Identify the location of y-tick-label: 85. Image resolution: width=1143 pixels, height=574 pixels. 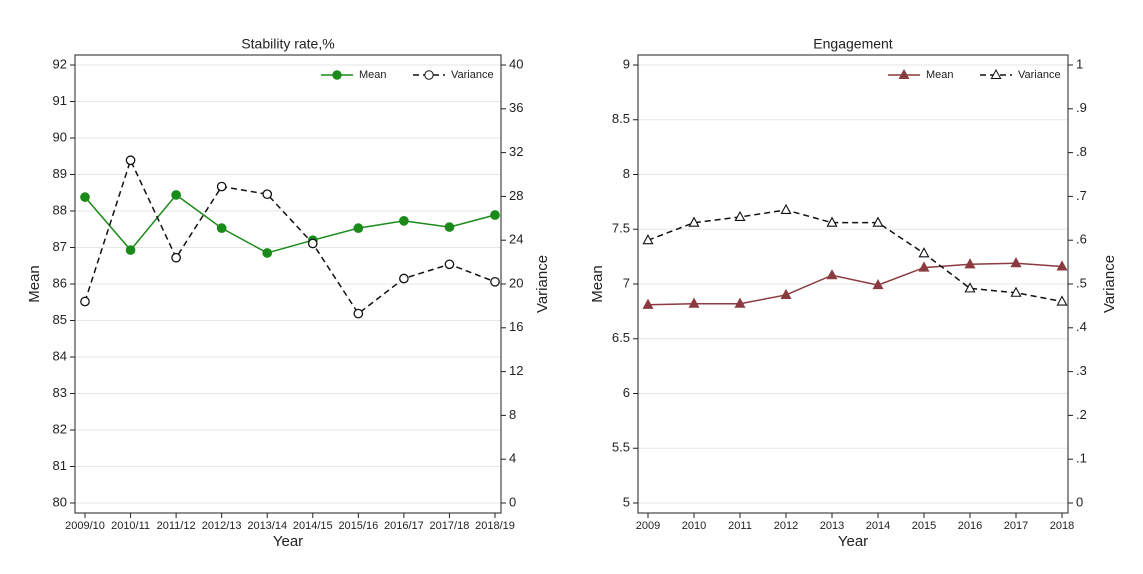
(60, 319).